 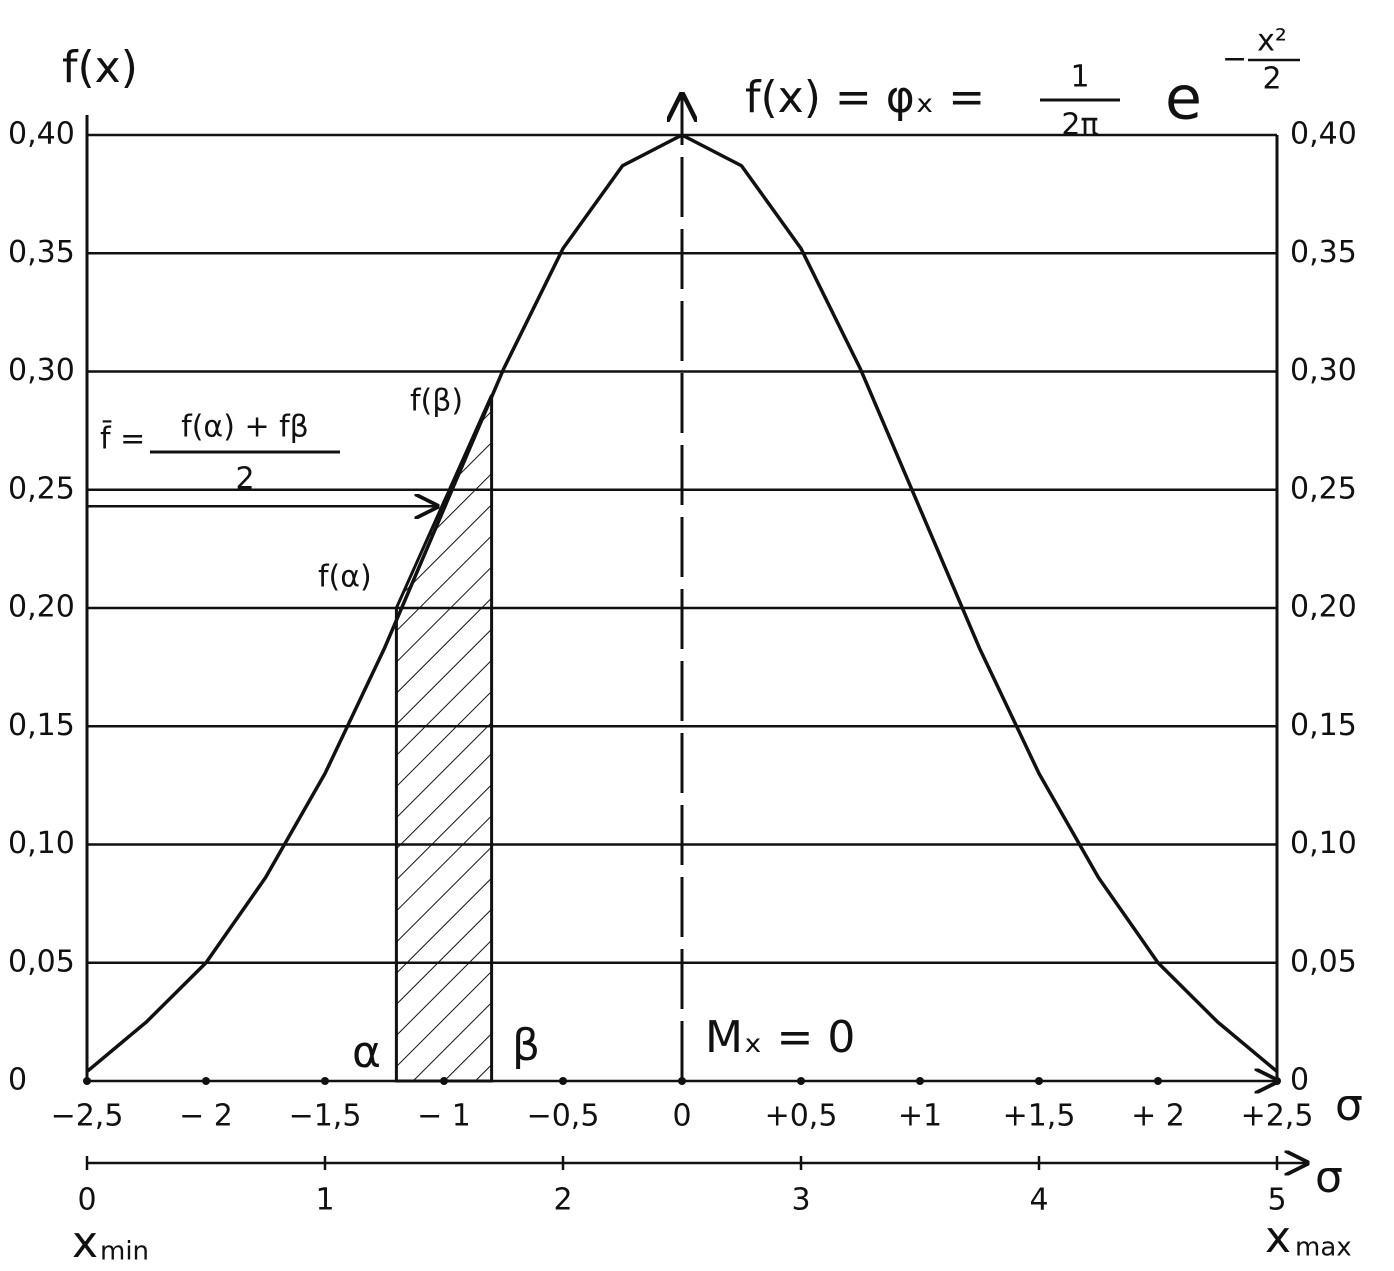 What do you see at coordinates (563, 1116) in the screenshot?
I see `x-tick-label: −0,5` at bounding box center [563, 1116].